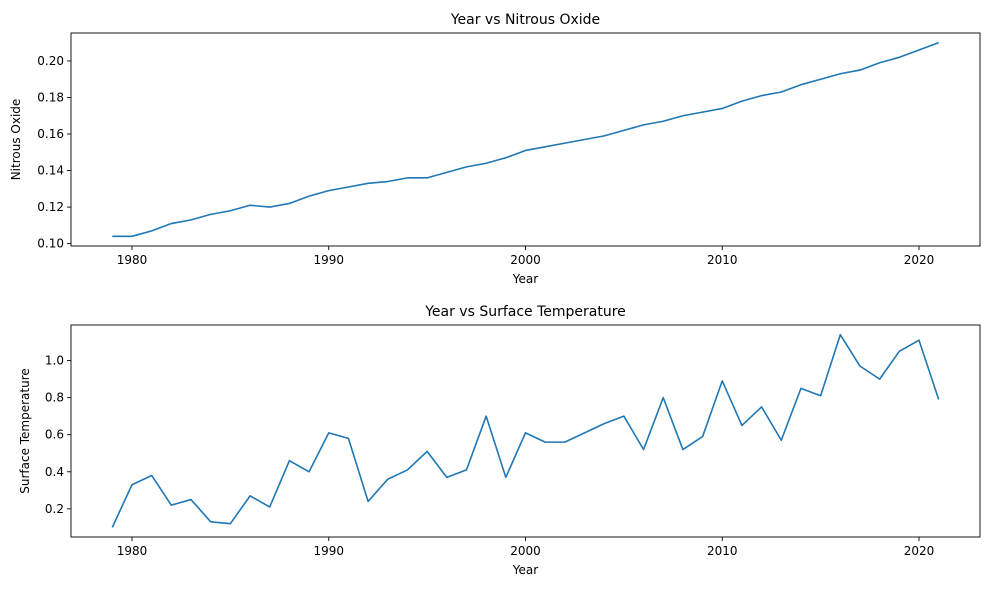 The width and height of the screenshot is (990, 590). I want to click on y-tick-label: 0.16, so click(50, 134).